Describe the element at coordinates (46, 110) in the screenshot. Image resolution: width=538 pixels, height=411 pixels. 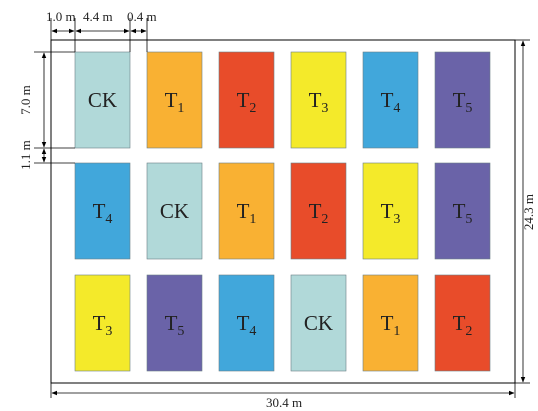
I see `left-dimensions: 7.0 m 1.1 m` at that location.